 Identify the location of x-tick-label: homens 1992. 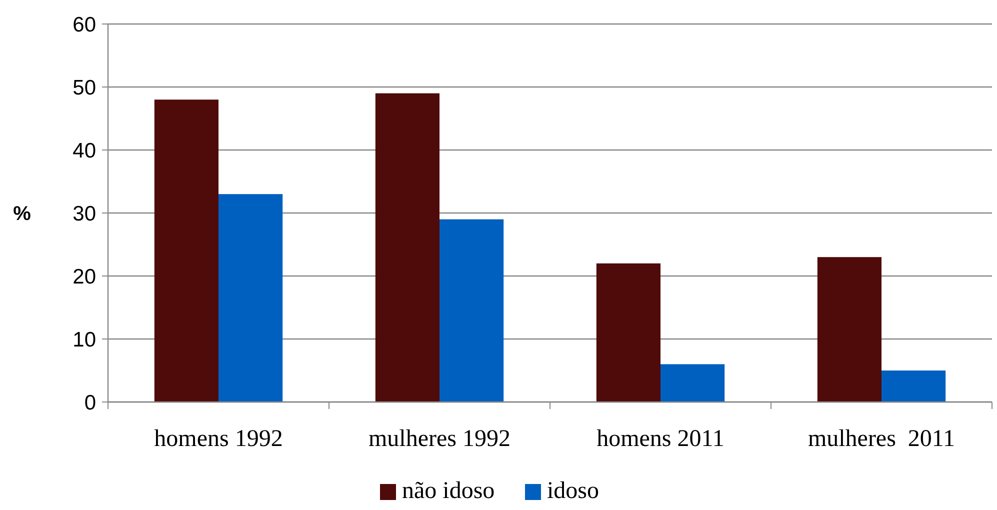
(218, 439).